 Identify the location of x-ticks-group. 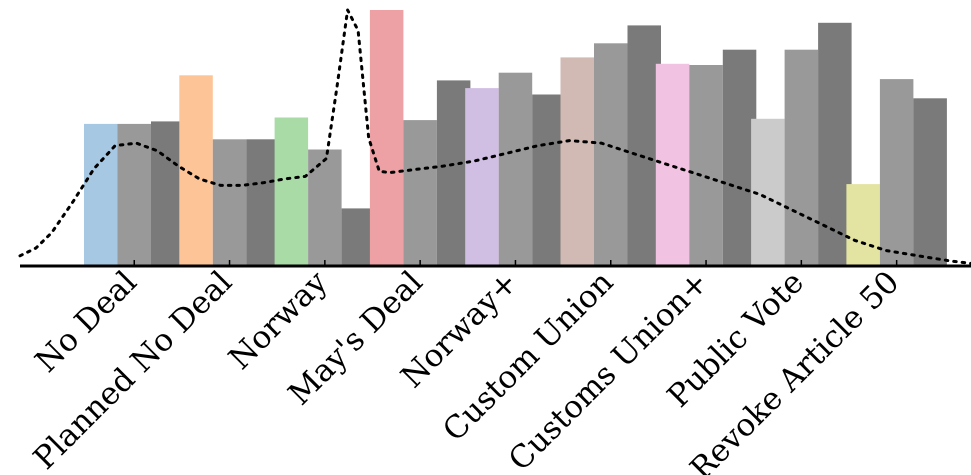
(515, 263).